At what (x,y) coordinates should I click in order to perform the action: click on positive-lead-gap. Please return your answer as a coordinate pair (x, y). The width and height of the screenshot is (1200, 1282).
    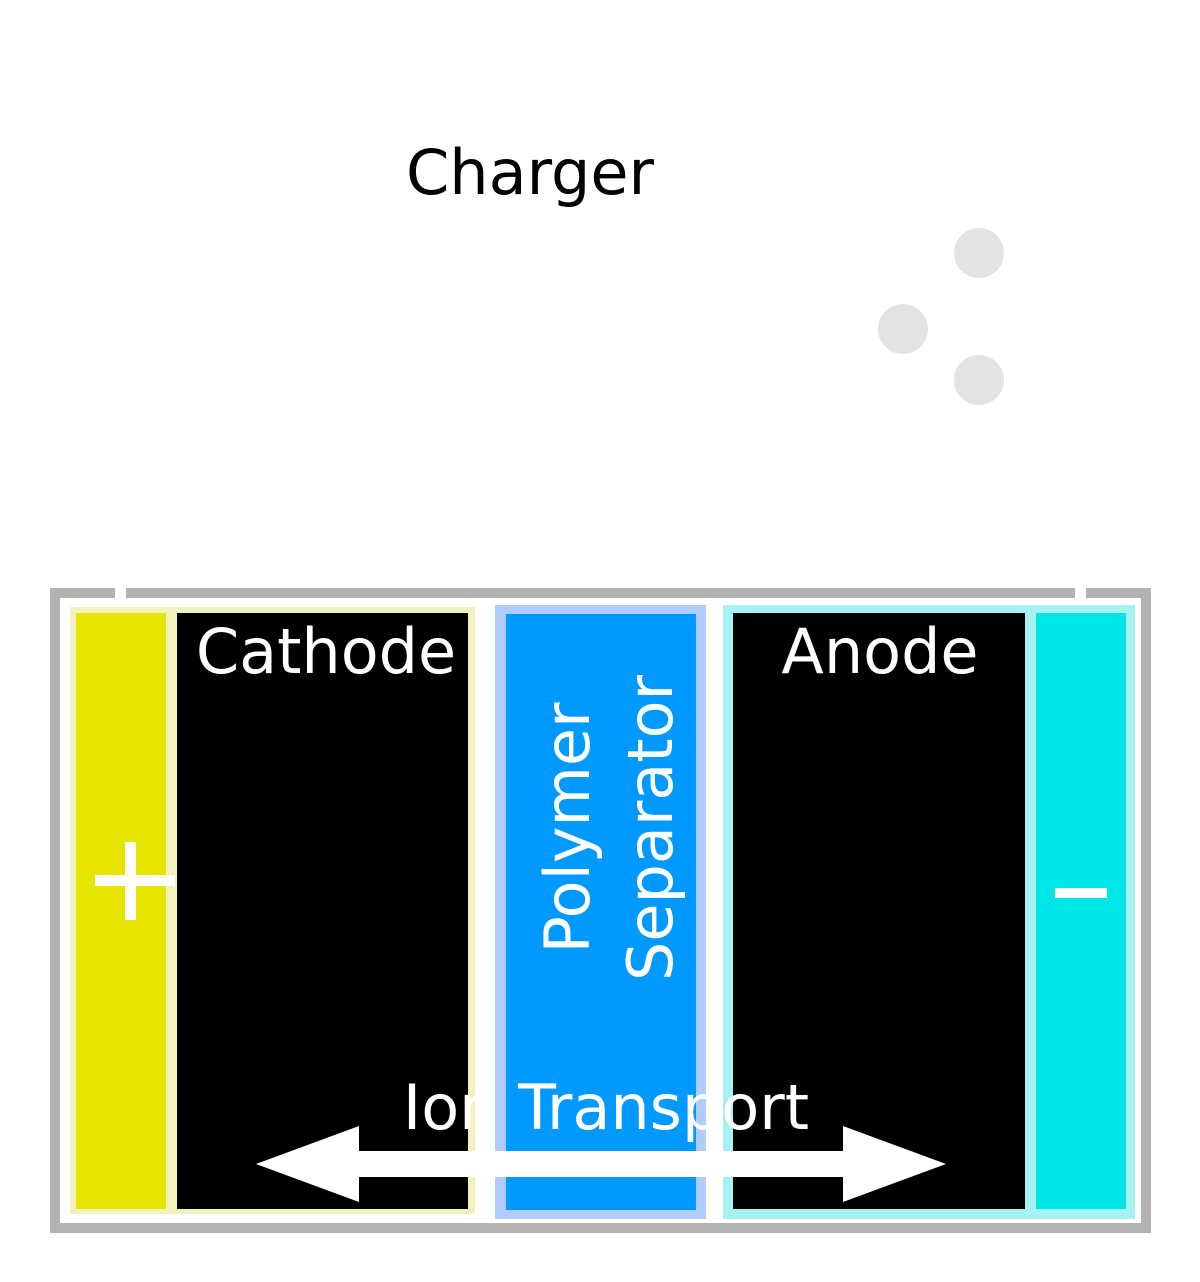
    Looking at the image, I should click on (120, 594).